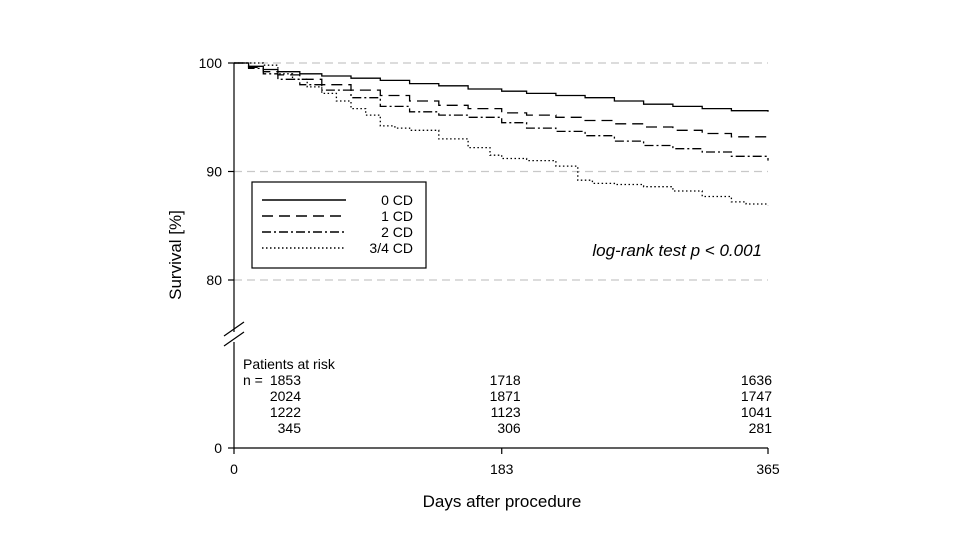 Image resolution: width=960 pixels, height=540 pixels. What do you see at coordinates (175, 255) in the screenshot?
I see `y-axis-title: Survival [%]` at bounding box center [175, 255].